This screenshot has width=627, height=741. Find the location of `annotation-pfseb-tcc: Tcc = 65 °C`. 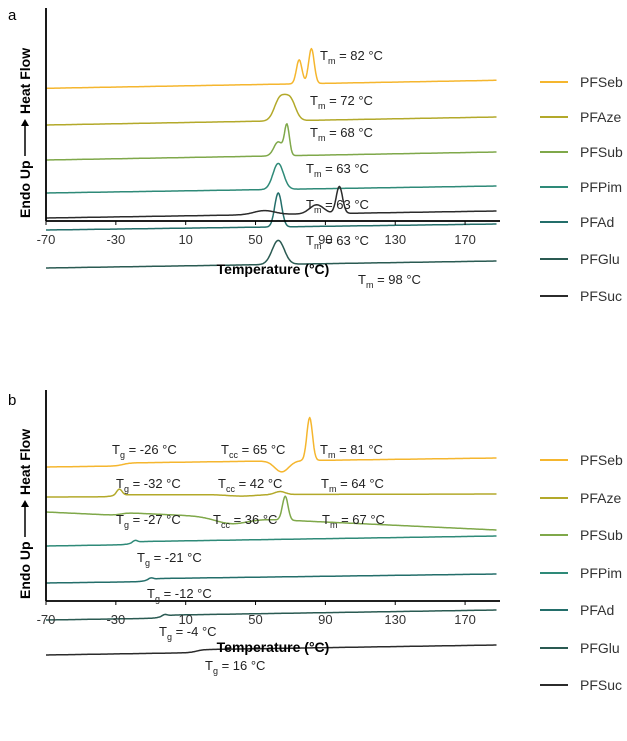

annotation-pfseb-tcc: Tcc = 65 °C is located at coordinates (253, 451).